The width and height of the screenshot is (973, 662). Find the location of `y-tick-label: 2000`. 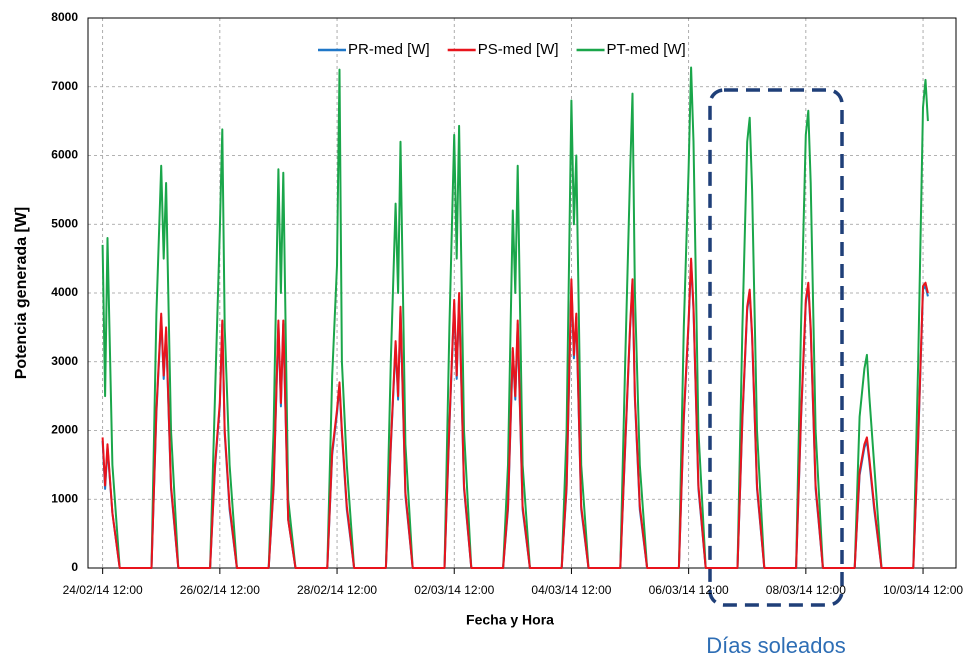

y-tick-label: 2000 is located at coordinates (64, 430).